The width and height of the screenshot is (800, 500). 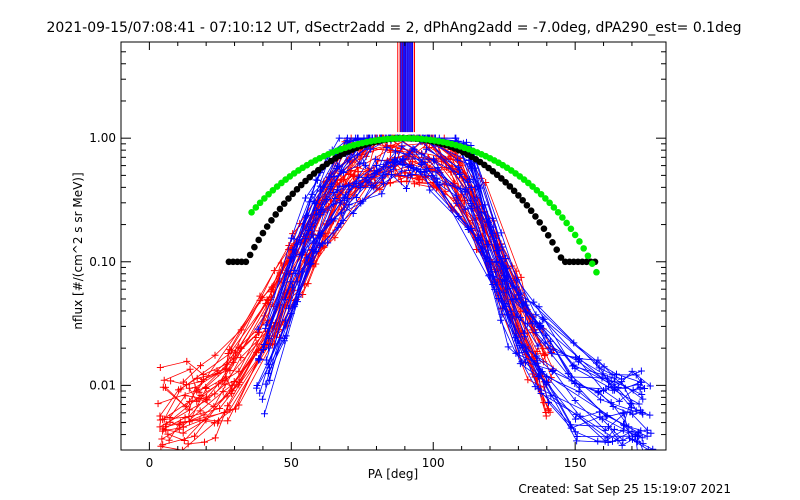 What do you see at coordinates (393, 474) in the screenshot?
I see `x-axis-label: PA [deg]` at bounding box center [393, 474].